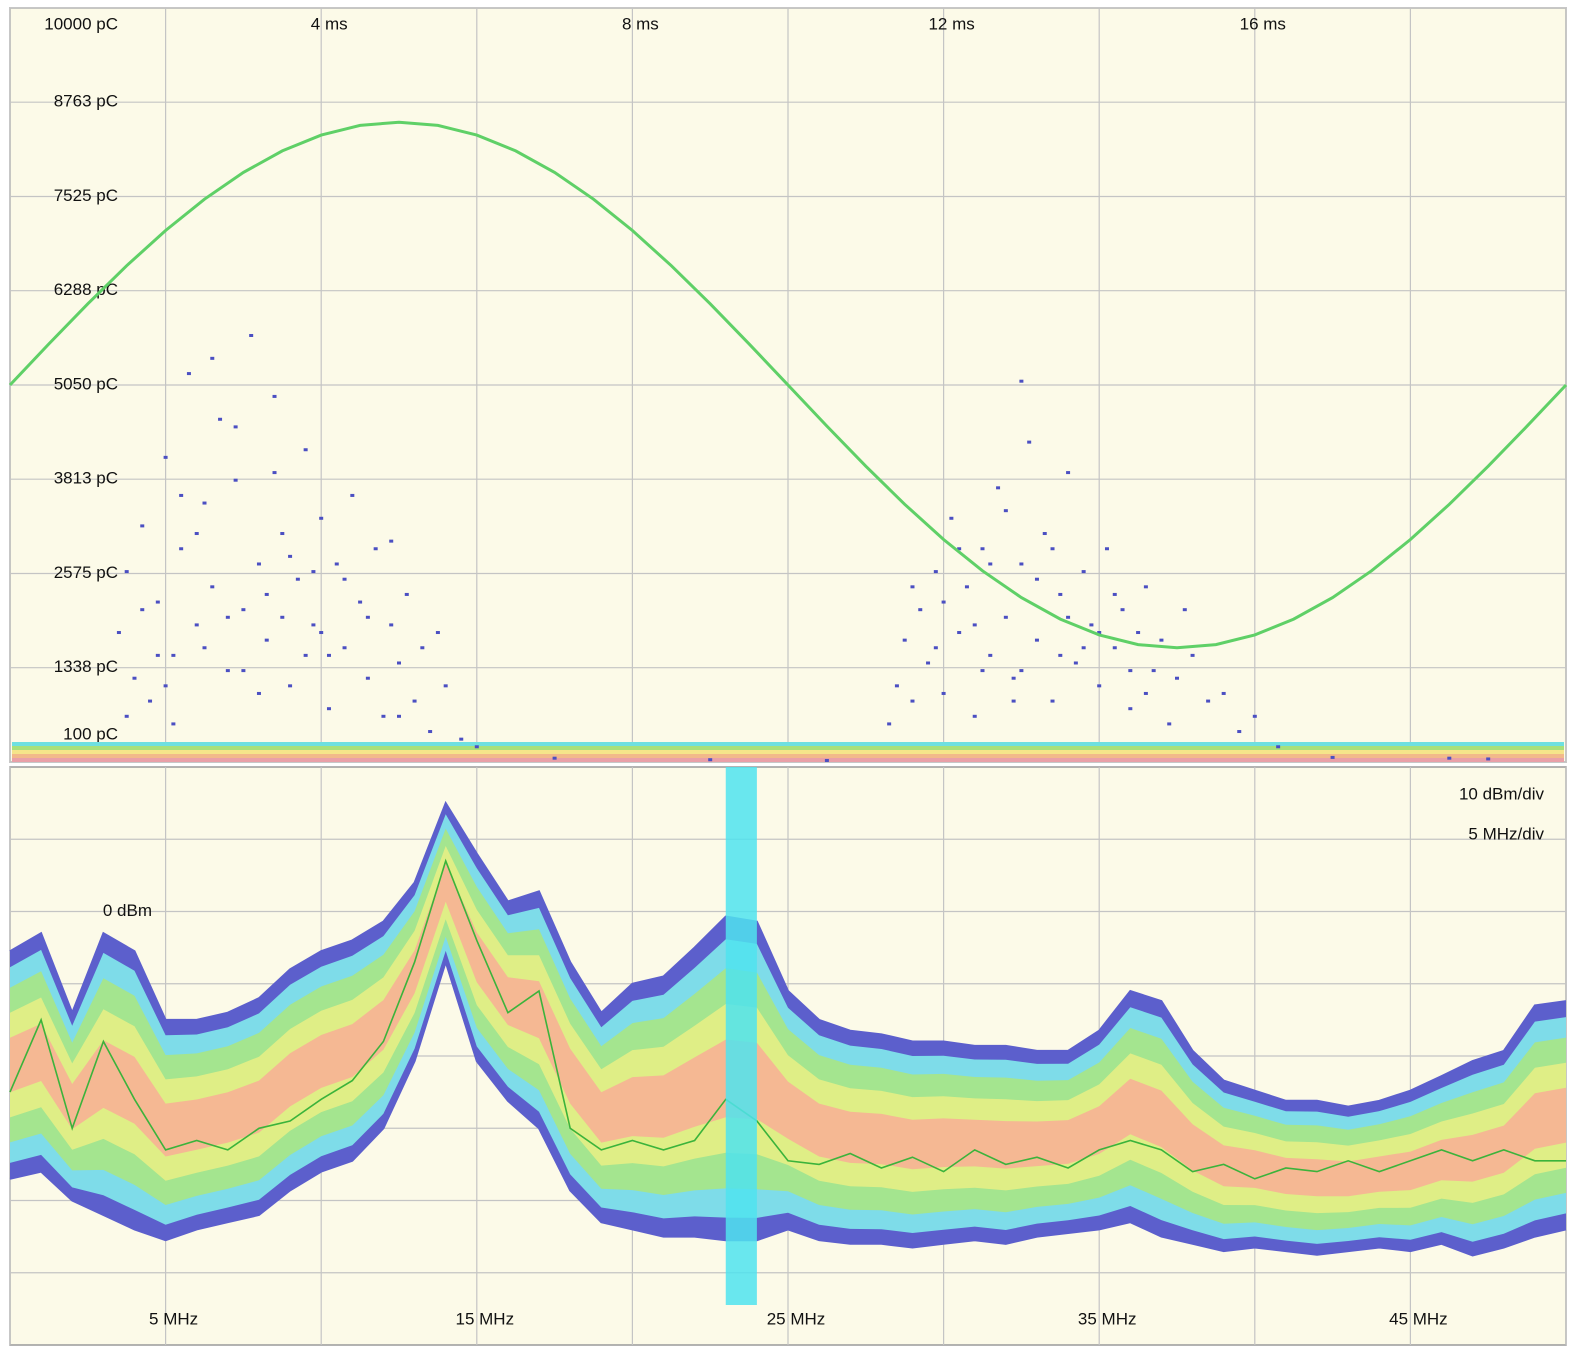 The width and height of the screenshot is (1581, 1364). What do you see at coordinates (640, 23) in the screenshot?
I see `x-tick-label: 8 ms` at bounding box center [640, 23].